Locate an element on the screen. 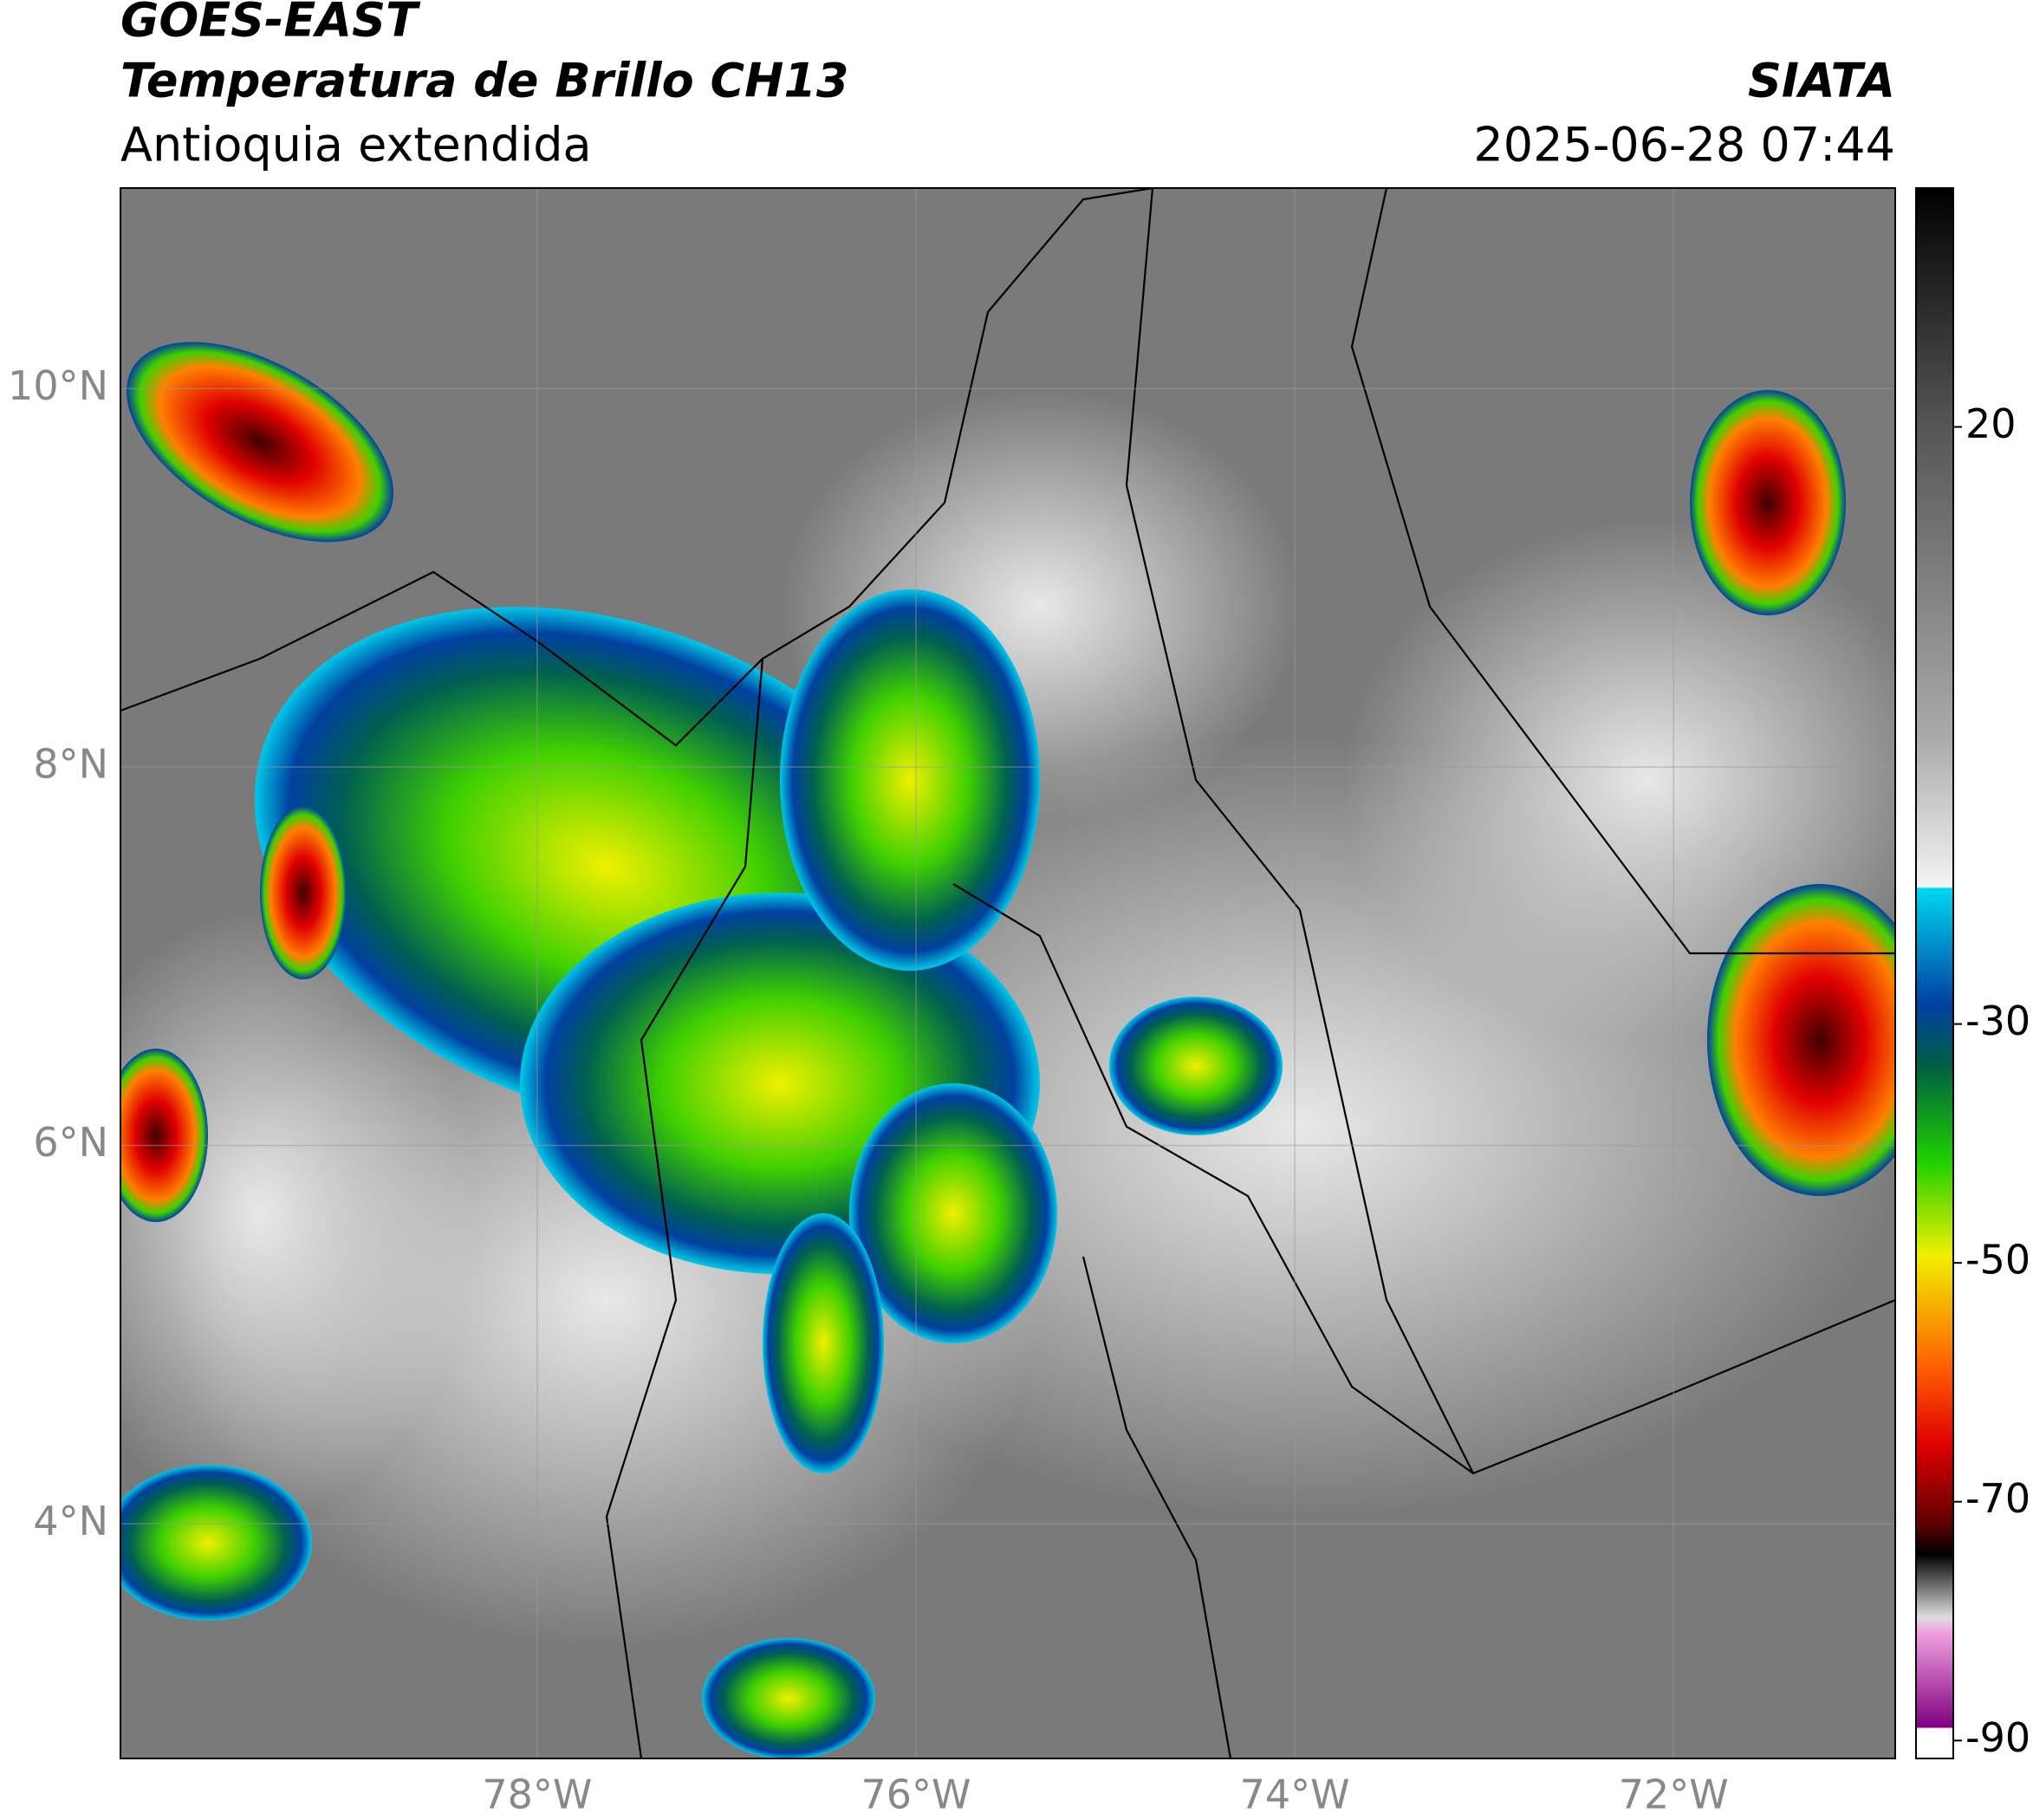 The width and height of the screenshot is (2033, 1820). y-tick-label: 8°N is located at coordinates (70, 764).